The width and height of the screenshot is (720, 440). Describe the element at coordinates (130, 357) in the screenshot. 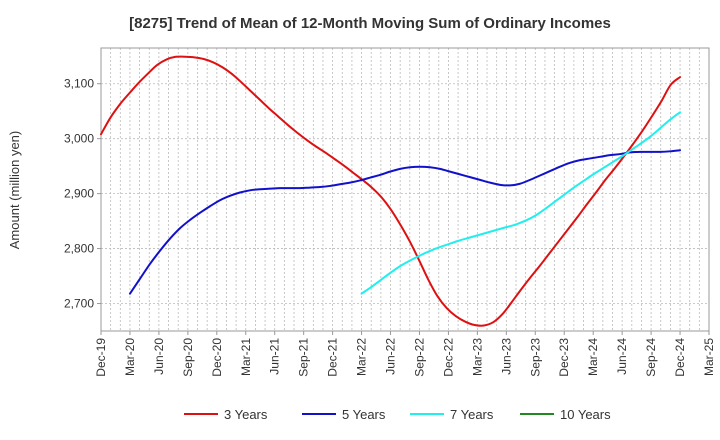

I see `x-tick-label: Mar-20` at that location.